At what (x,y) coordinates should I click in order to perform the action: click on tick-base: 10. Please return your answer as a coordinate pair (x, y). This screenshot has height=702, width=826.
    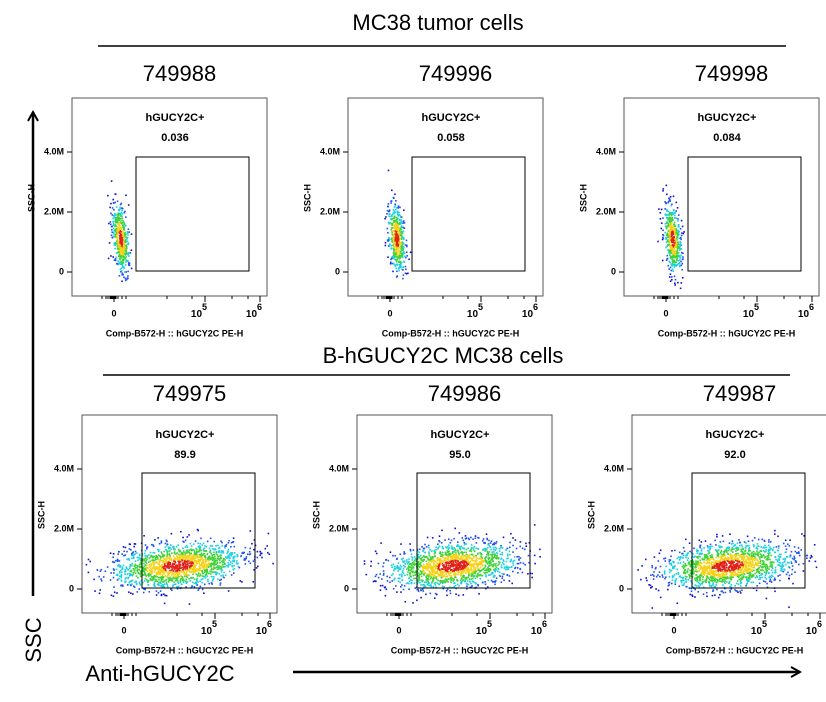
    Looking at the image, I should click on (482, 631).